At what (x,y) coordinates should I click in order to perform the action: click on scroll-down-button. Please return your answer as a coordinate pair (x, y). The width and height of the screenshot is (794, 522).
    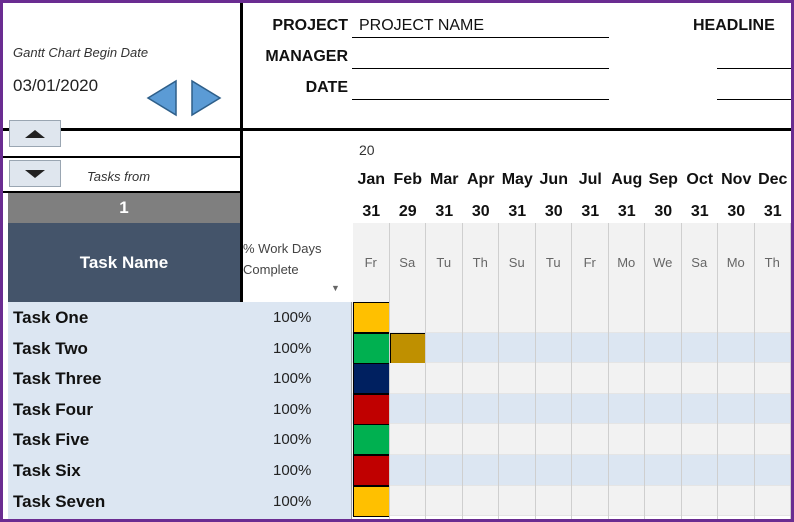
    Looking at the image, I should click on (35, 173).